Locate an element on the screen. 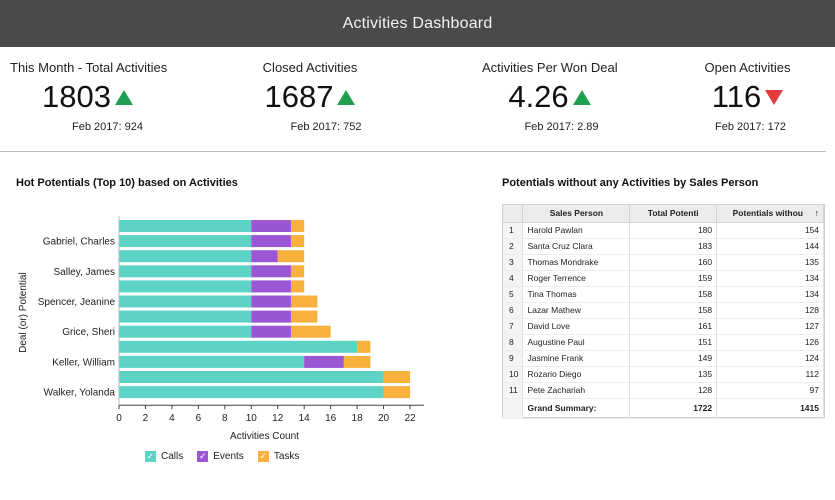 The width and height of the screenshot is (835, 500). table-row: 7 David Love 161 127 is located at coordinates (663, 326).